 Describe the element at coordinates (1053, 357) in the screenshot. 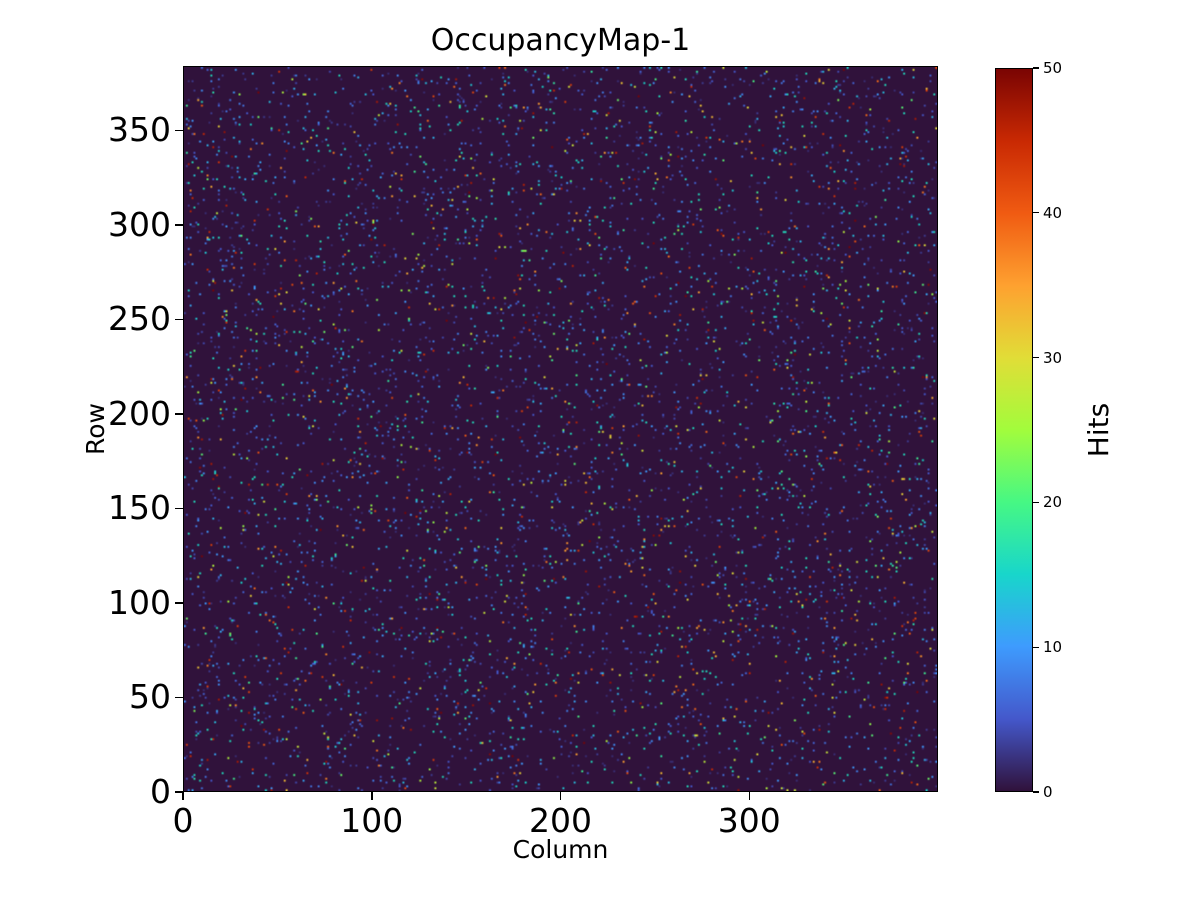

I see `colorbar-tick-label: 30` at that location.